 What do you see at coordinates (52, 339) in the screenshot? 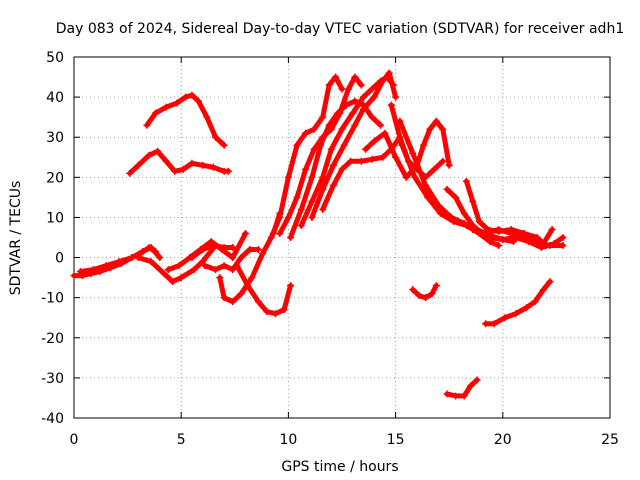
I see `y-tick-label: -20` at bounding box center [52, 339].